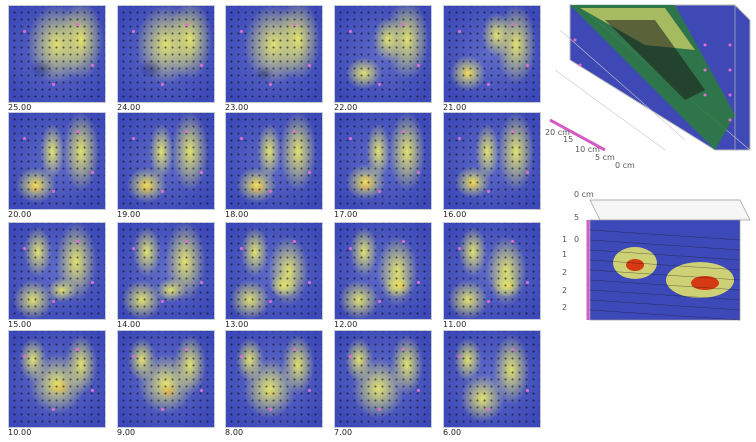 The width and height of the screenshot is (756, 442). I want to click on frame-time-label: 11.00, so click(455, 324).